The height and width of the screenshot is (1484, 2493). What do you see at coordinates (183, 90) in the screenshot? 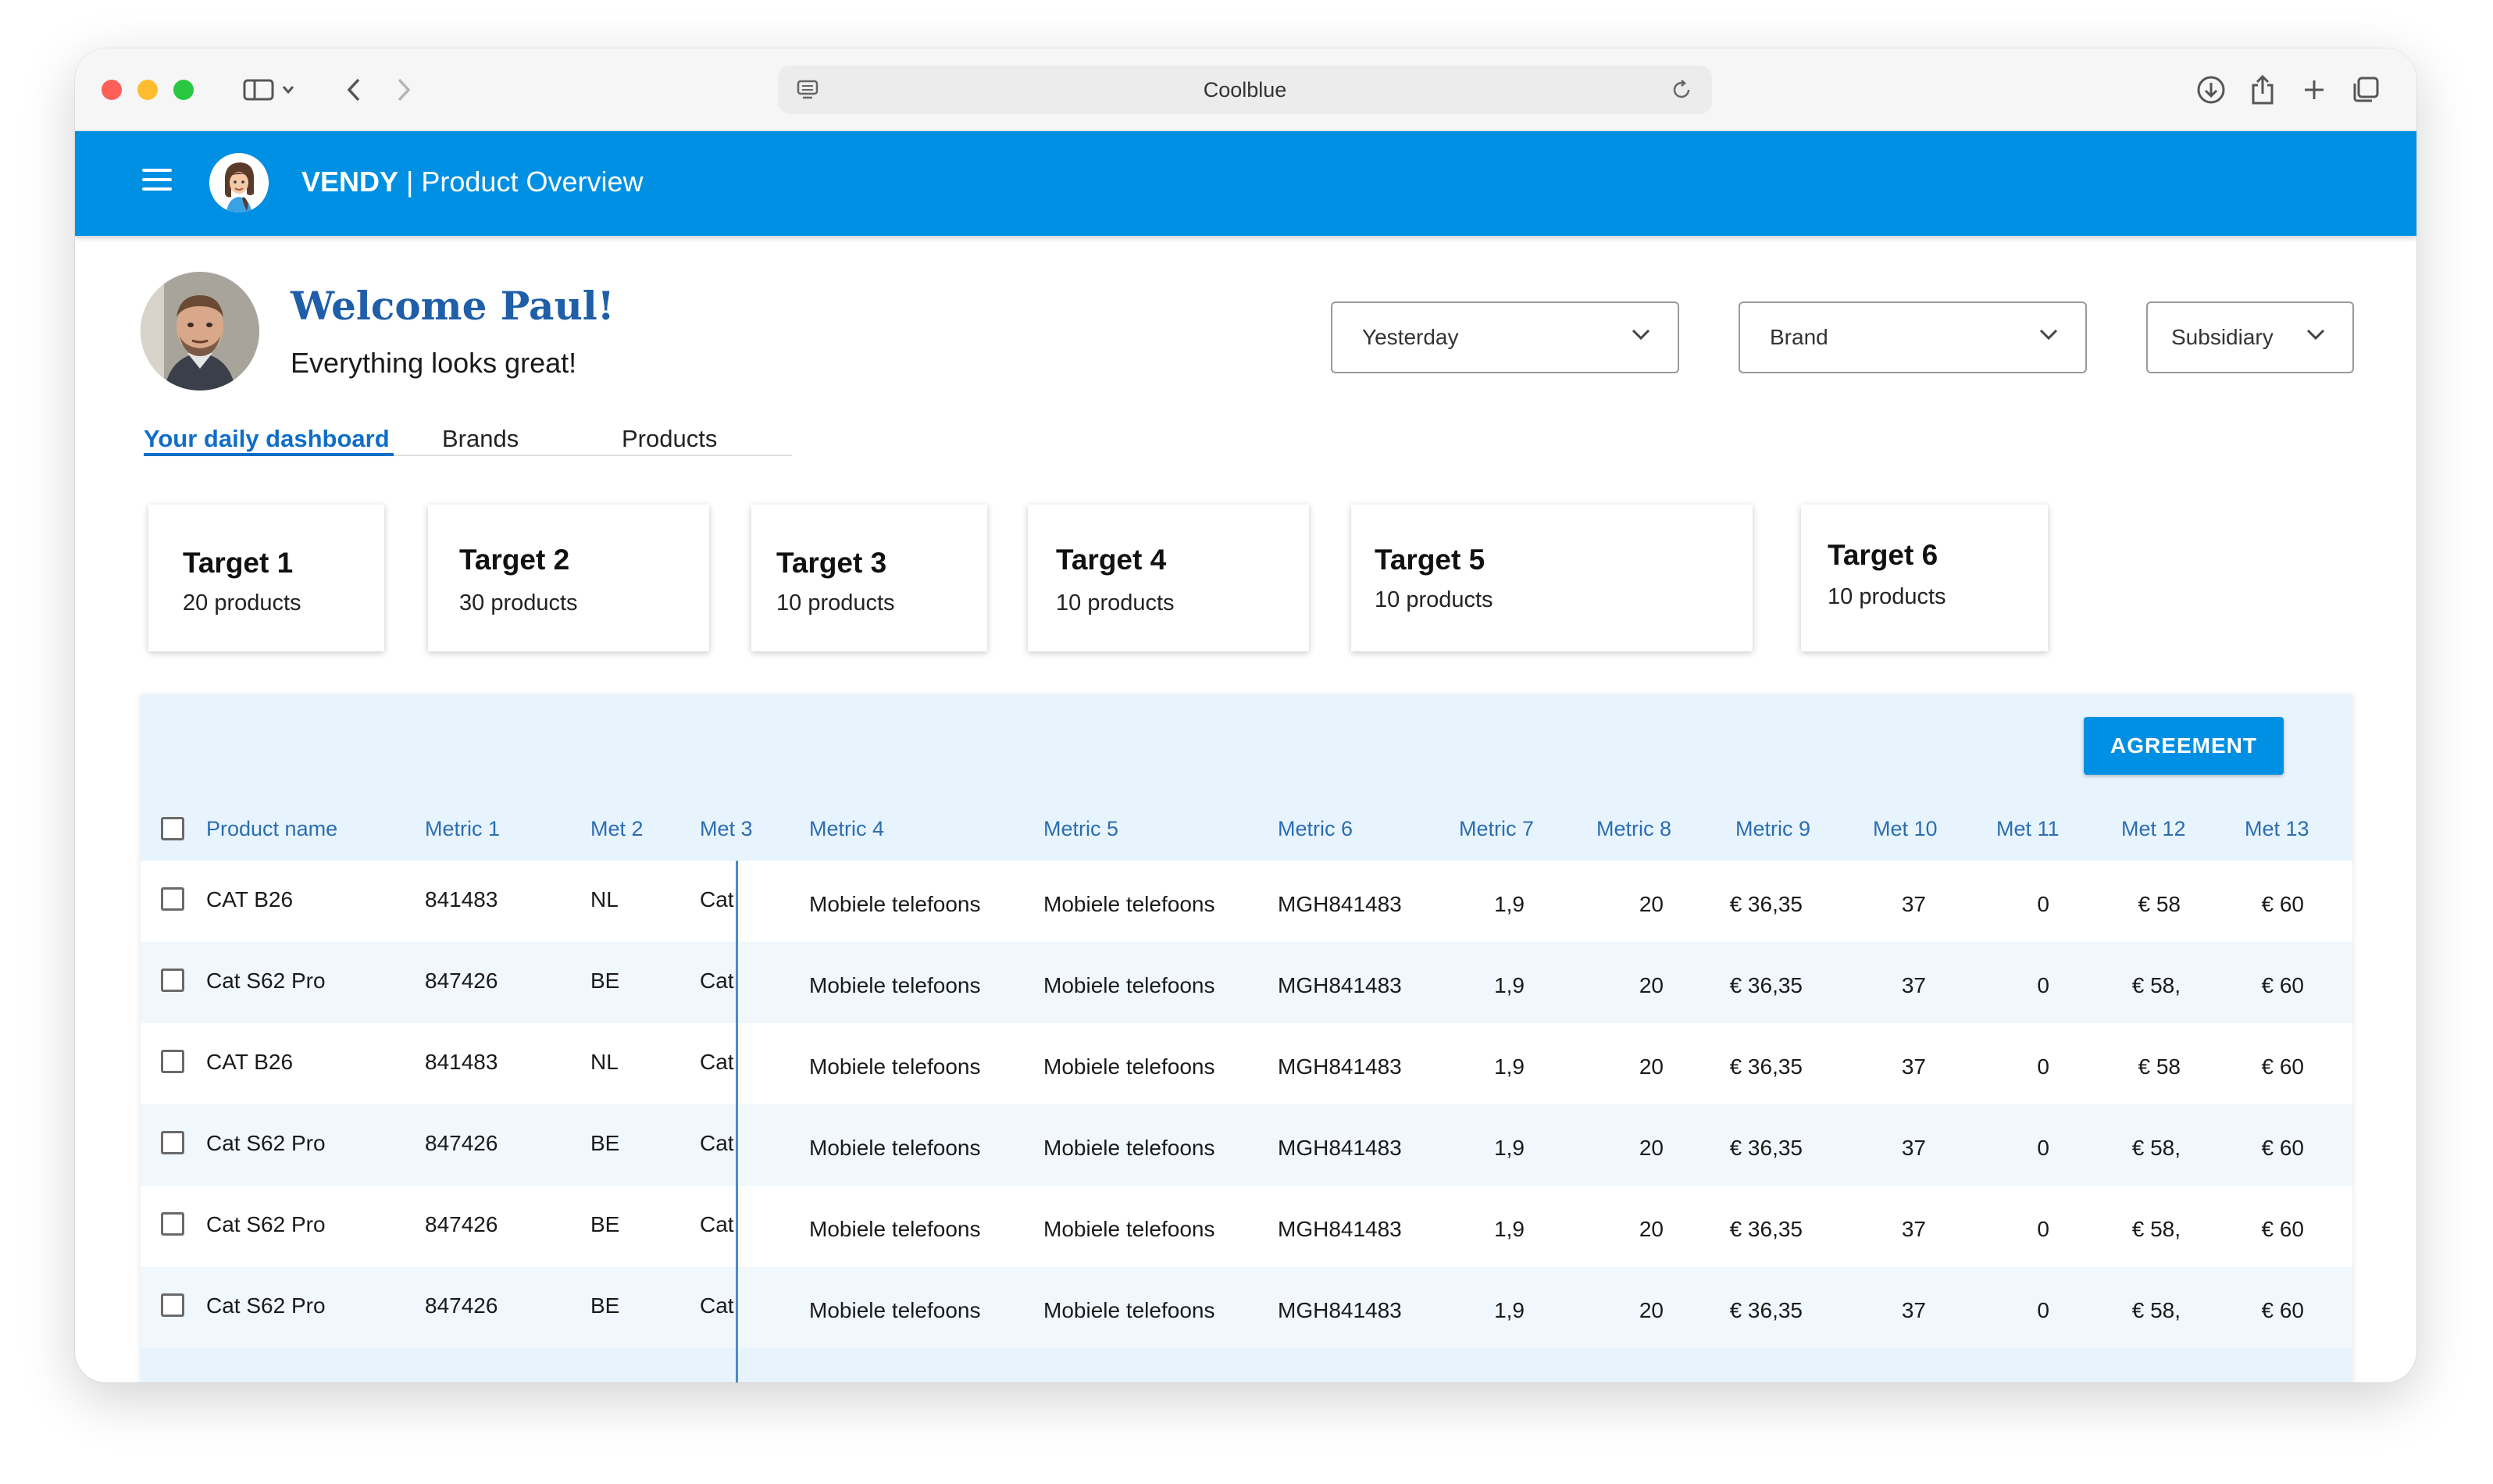
I see `zoom-window-button` at bounding box center [183, 90].